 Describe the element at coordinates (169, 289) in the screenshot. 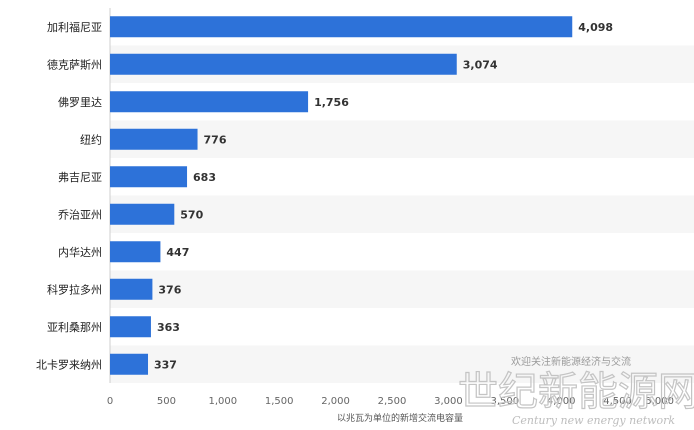

I see `value-label: 376` at that location.